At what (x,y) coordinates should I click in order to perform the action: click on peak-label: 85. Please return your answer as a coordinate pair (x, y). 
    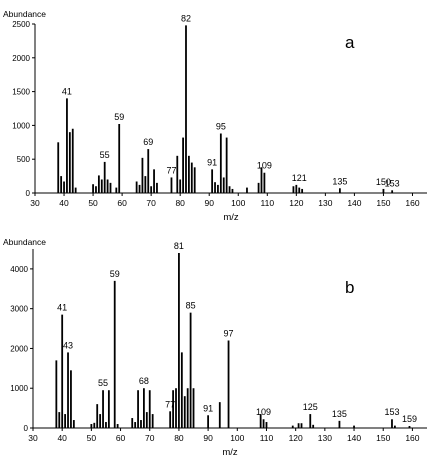
    Looking at the image, I should click on (191, 306).